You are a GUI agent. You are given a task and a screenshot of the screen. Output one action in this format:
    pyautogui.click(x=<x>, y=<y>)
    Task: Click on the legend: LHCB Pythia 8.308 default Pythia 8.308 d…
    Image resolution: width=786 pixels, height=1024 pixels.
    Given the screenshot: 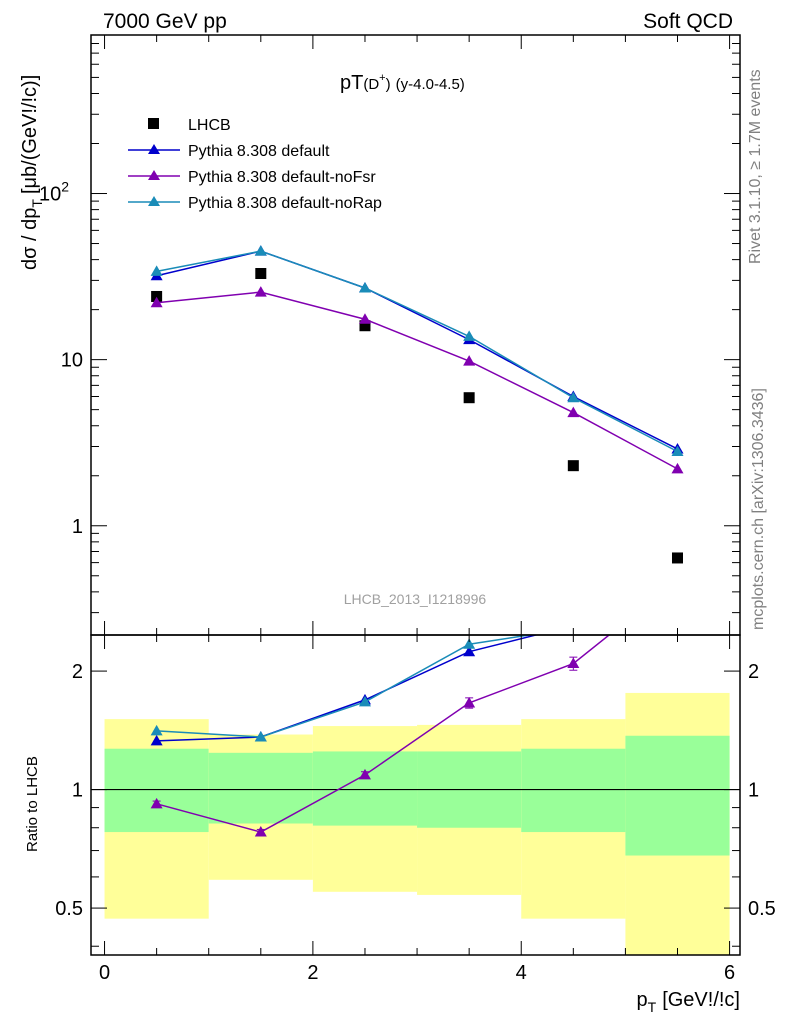 What is the action you would take?
    pyautogui.click(x=255, y=164)
    